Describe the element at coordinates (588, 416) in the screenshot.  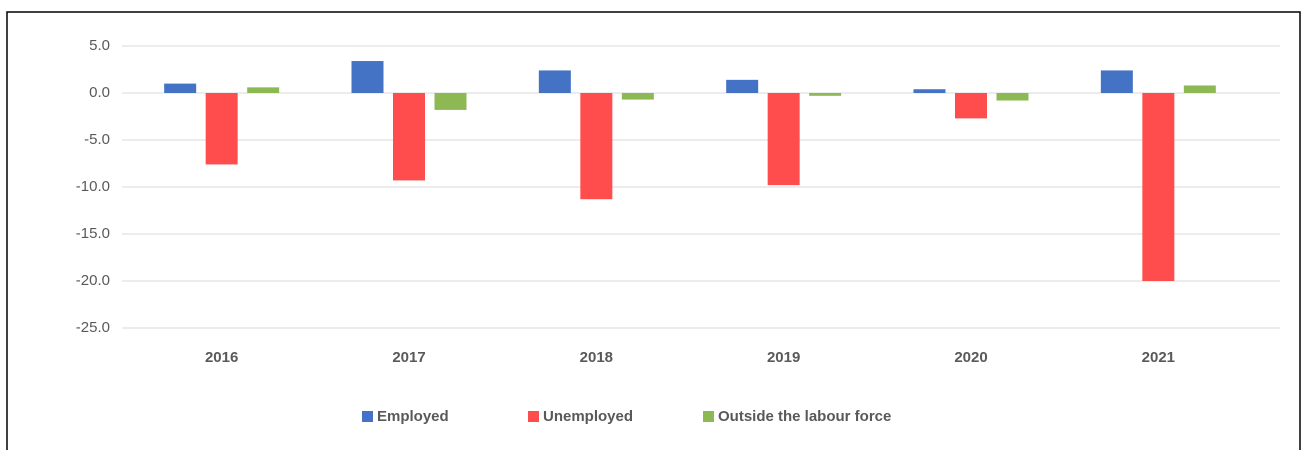
I see `legend-label: Unemployed` at that location.